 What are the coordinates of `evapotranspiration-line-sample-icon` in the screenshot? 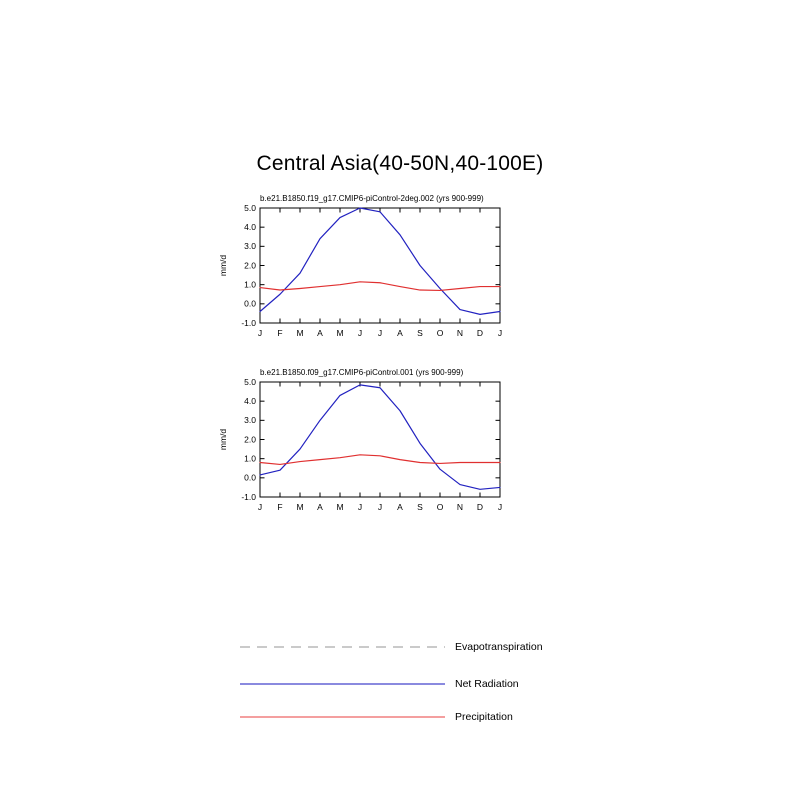 It's located at (342, 647).